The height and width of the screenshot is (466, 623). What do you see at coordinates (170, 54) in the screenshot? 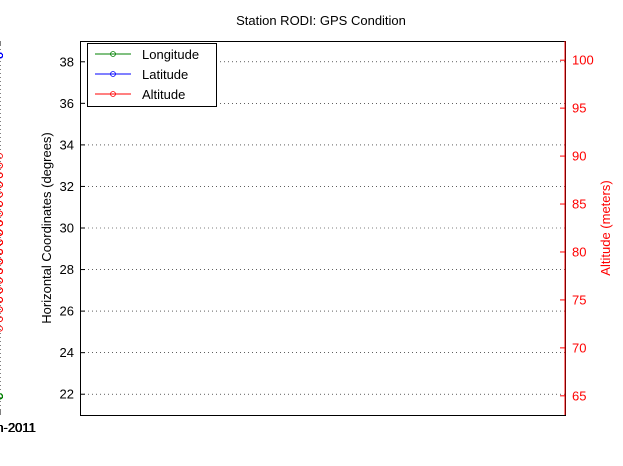
I see `legend-label: Longitude` at bounding box center [170, 54].